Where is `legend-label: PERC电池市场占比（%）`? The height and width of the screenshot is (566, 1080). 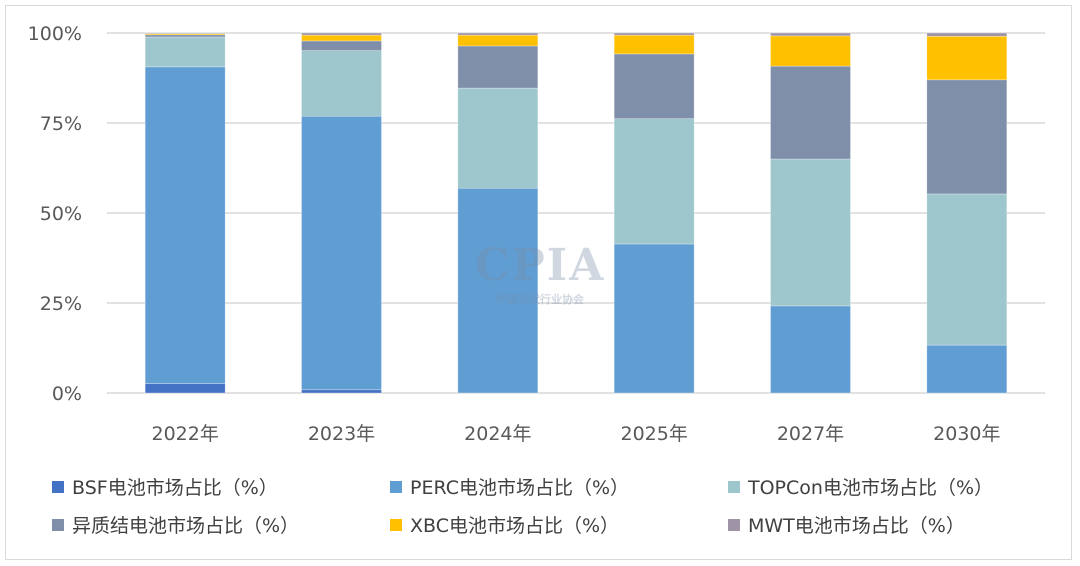 legend-label: PERC电池市场占比（%） is located at coordinates (520, 488).